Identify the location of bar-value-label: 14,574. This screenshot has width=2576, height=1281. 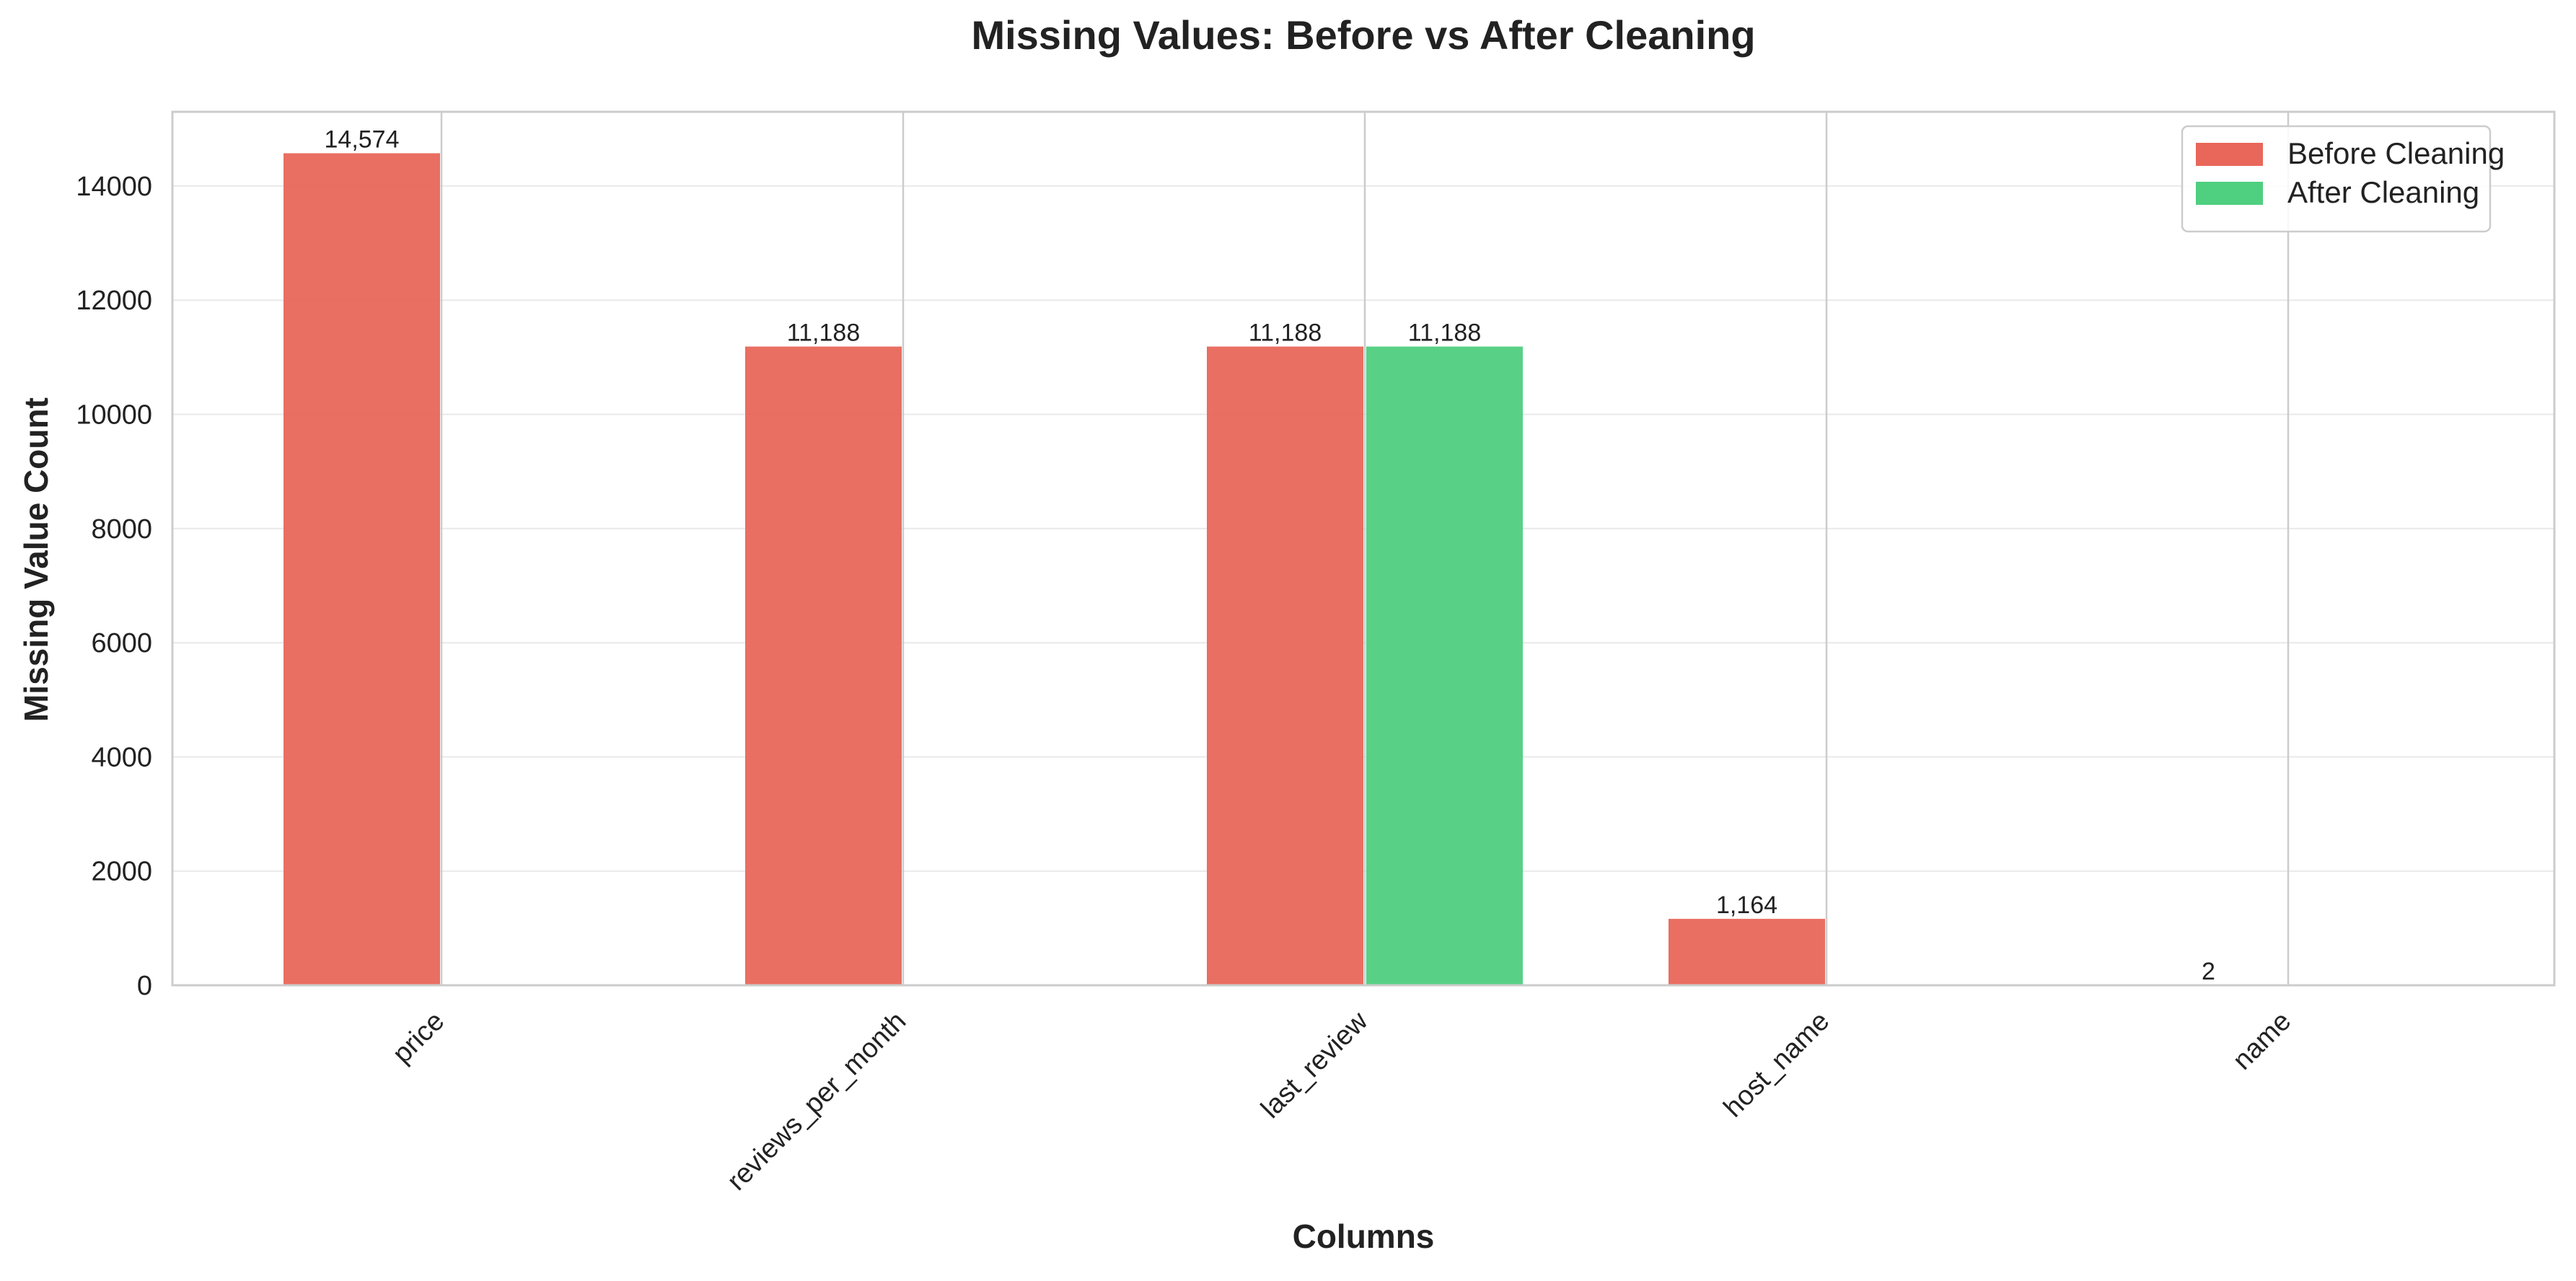
(362, 139).